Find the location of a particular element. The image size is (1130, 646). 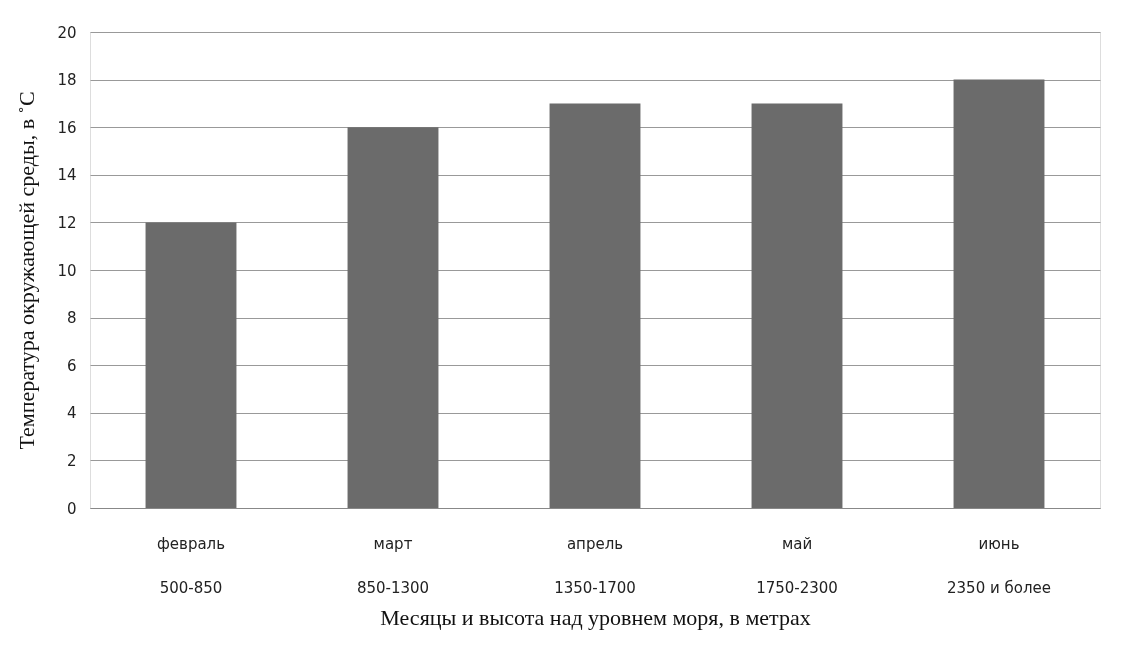

category-label: февраль 500-850 is located at coordinates (191, 565).